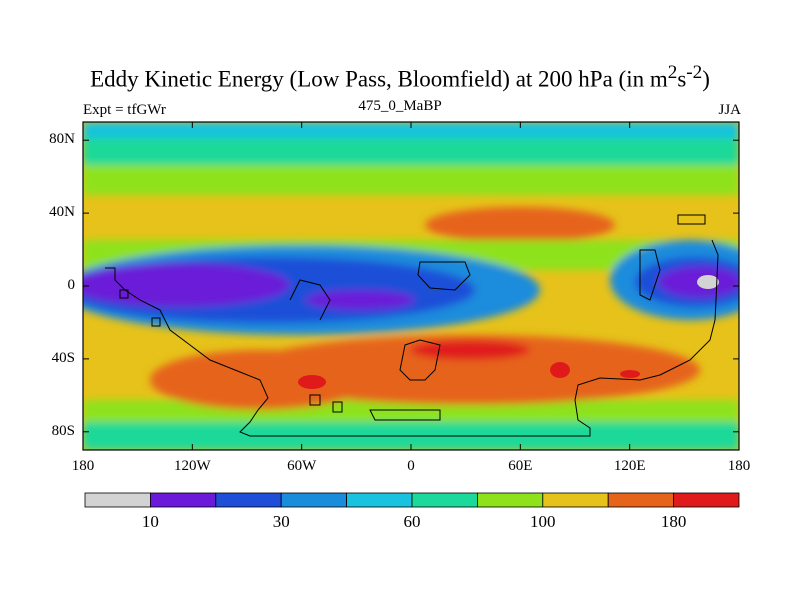 The height and width of the screenshot is (600, 800). I want to click on tropical-minimum-west, so click(186, 285).